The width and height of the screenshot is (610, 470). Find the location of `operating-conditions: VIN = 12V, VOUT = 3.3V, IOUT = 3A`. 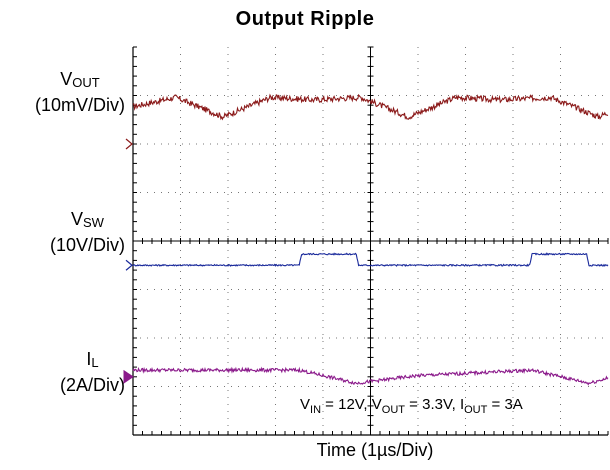

operating-conditions: VIN = 12V, VOUT = 3.3V, IOUT = 3A is located at coordinates (411, 406).